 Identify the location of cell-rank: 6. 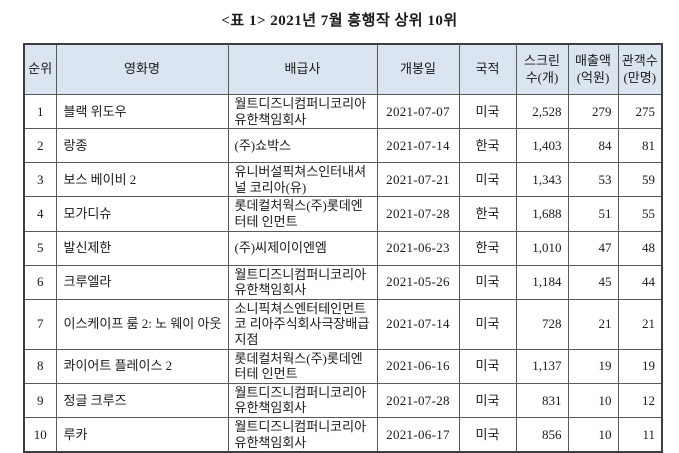
(40, 282).